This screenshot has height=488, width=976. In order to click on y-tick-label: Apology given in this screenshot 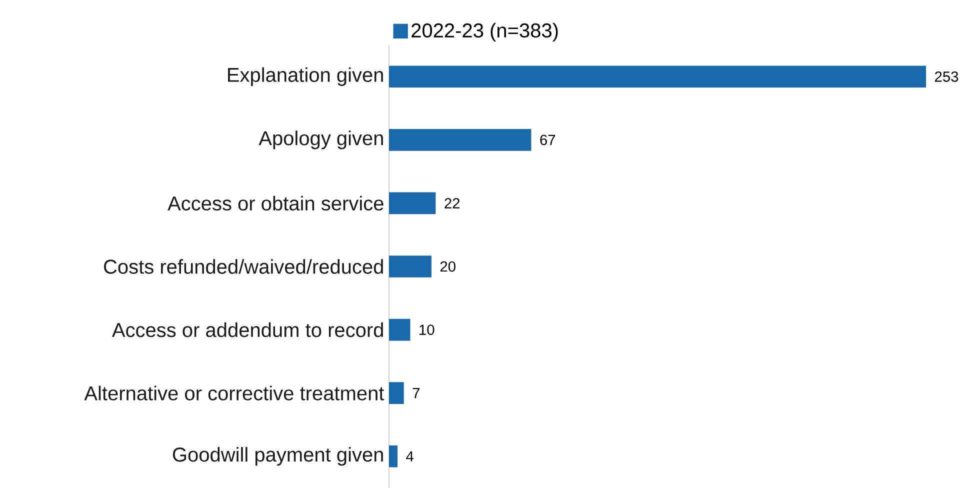, I will do `click(320, 140)`.